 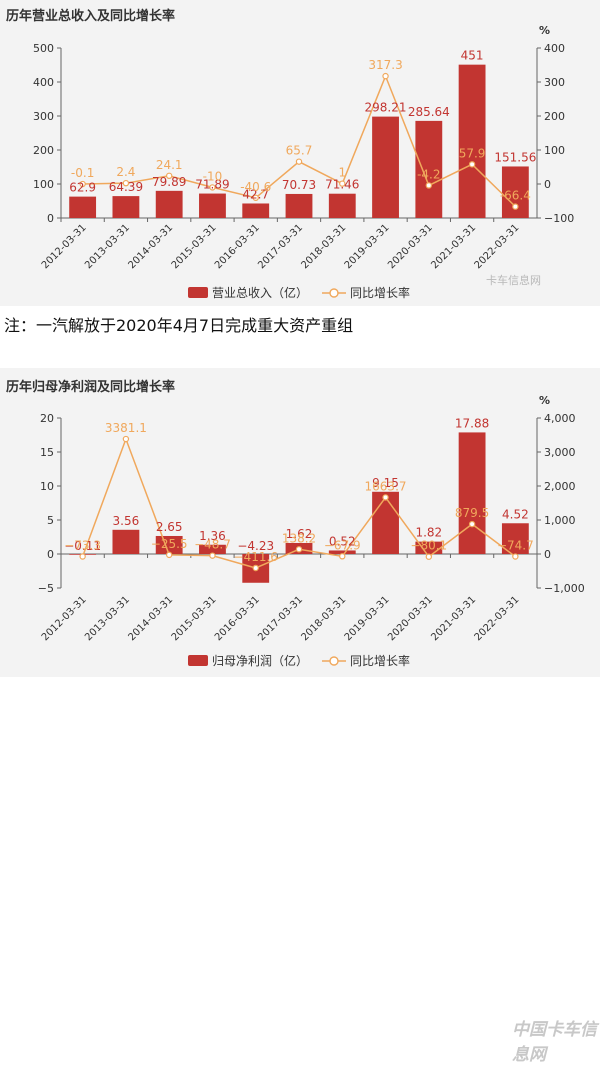 What do you see at coordinates (410, 618) in the screenshot?
I see `net-profit-x-tick-label: 2020-03-31` at bounding box center [410, 618].